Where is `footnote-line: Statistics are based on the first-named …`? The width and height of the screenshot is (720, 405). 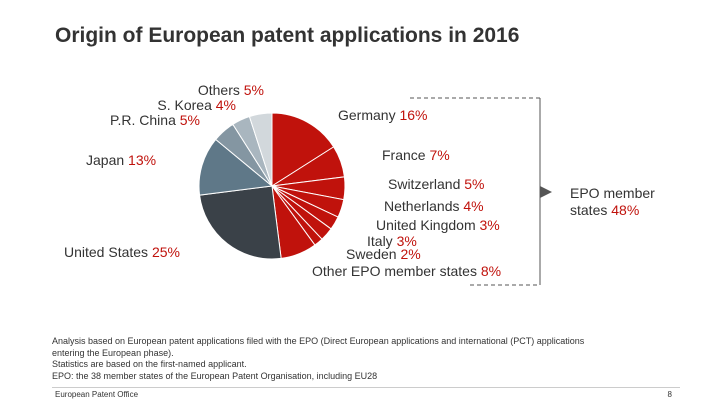
footnote-line: Statistics are based on the first-named … is located at coordinates (149, 364).